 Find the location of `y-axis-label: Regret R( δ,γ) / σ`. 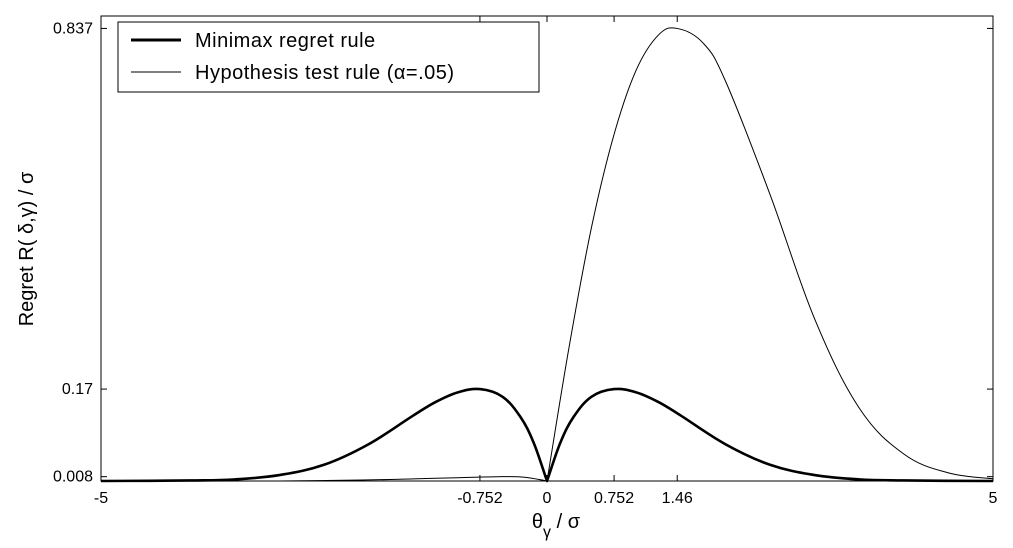

y-axis-label: Regret R( δ,γ) / σ is located at coordinates (27, 248).